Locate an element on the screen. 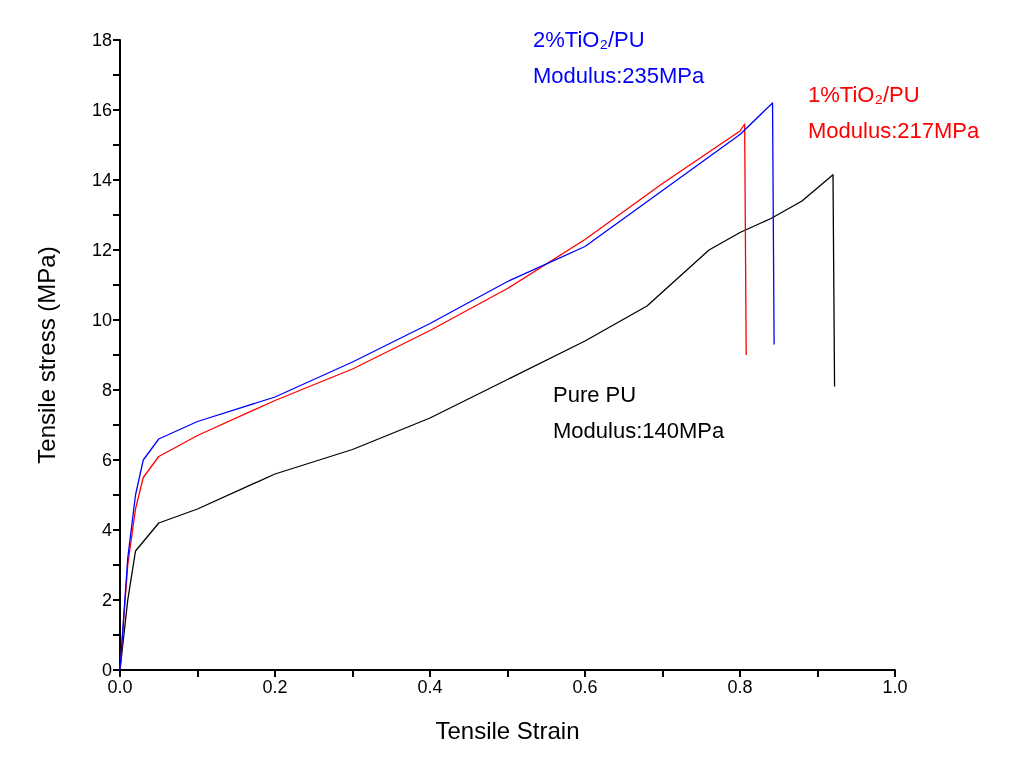 The height and width of the screenshot is (757, 1036). text: 1%TiO₂/PU is located at coordinates (864, 94).